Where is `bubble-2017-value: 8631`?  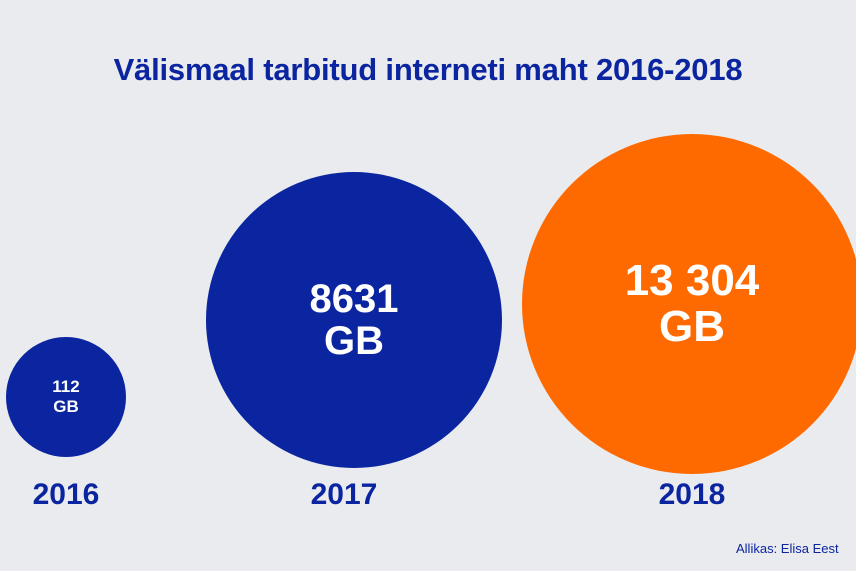
bubble-2017-value: 8631 is located at coordinates (354, 299).